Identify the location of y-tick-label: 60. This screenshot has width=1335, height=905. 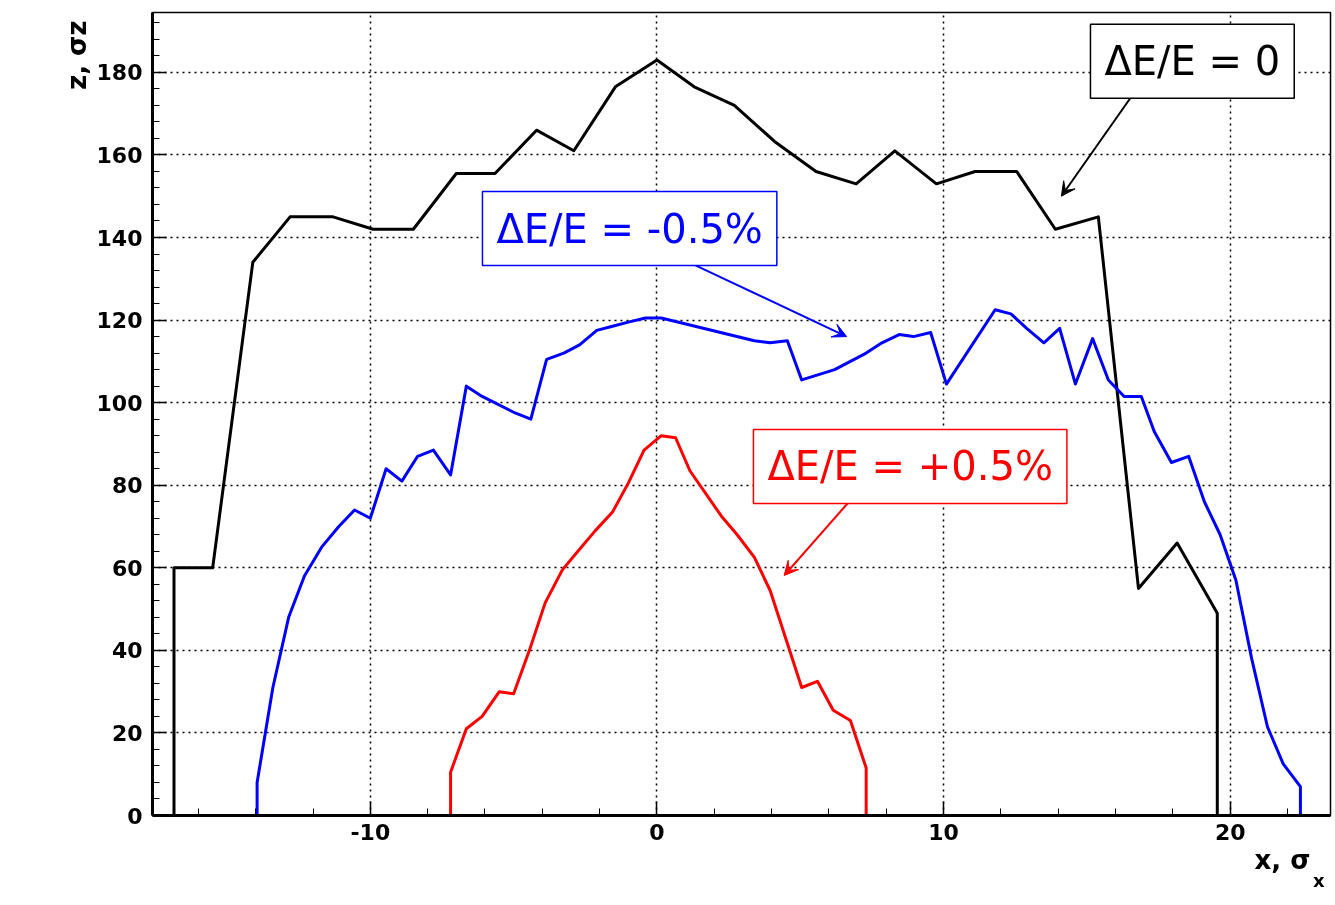
(127, 568).